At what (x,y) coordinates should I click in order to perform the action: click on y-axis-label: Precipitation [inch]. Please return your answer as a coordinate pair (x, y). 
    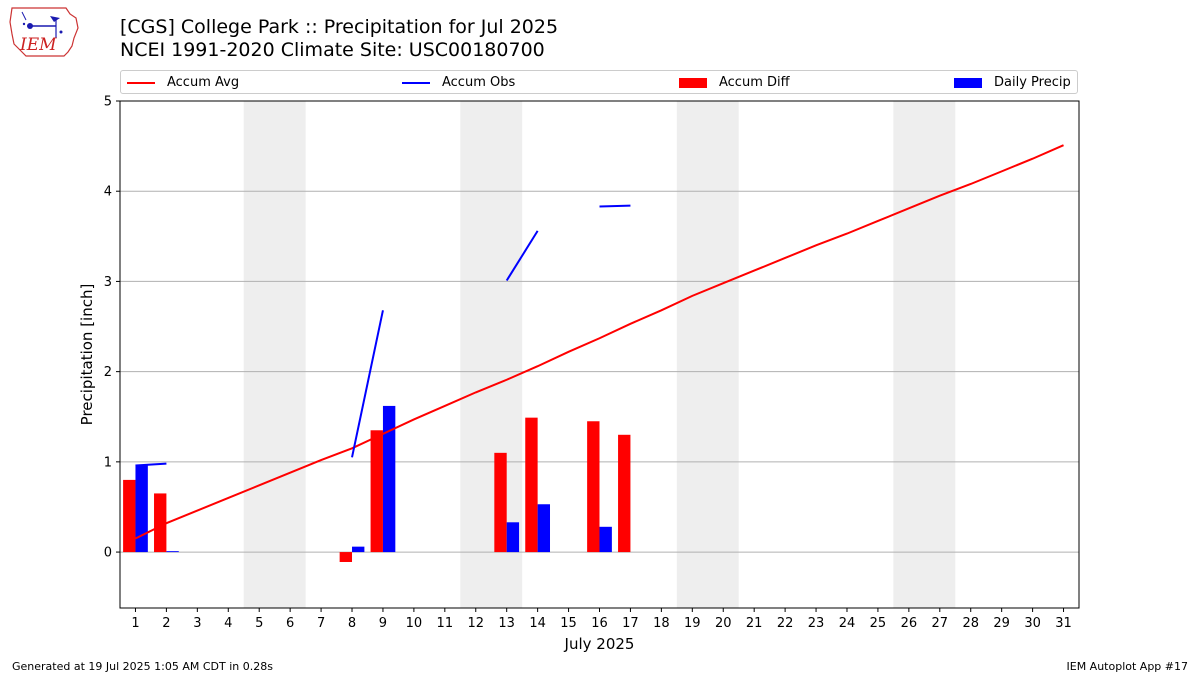
    Looking at the image, I should click on (87, 355).